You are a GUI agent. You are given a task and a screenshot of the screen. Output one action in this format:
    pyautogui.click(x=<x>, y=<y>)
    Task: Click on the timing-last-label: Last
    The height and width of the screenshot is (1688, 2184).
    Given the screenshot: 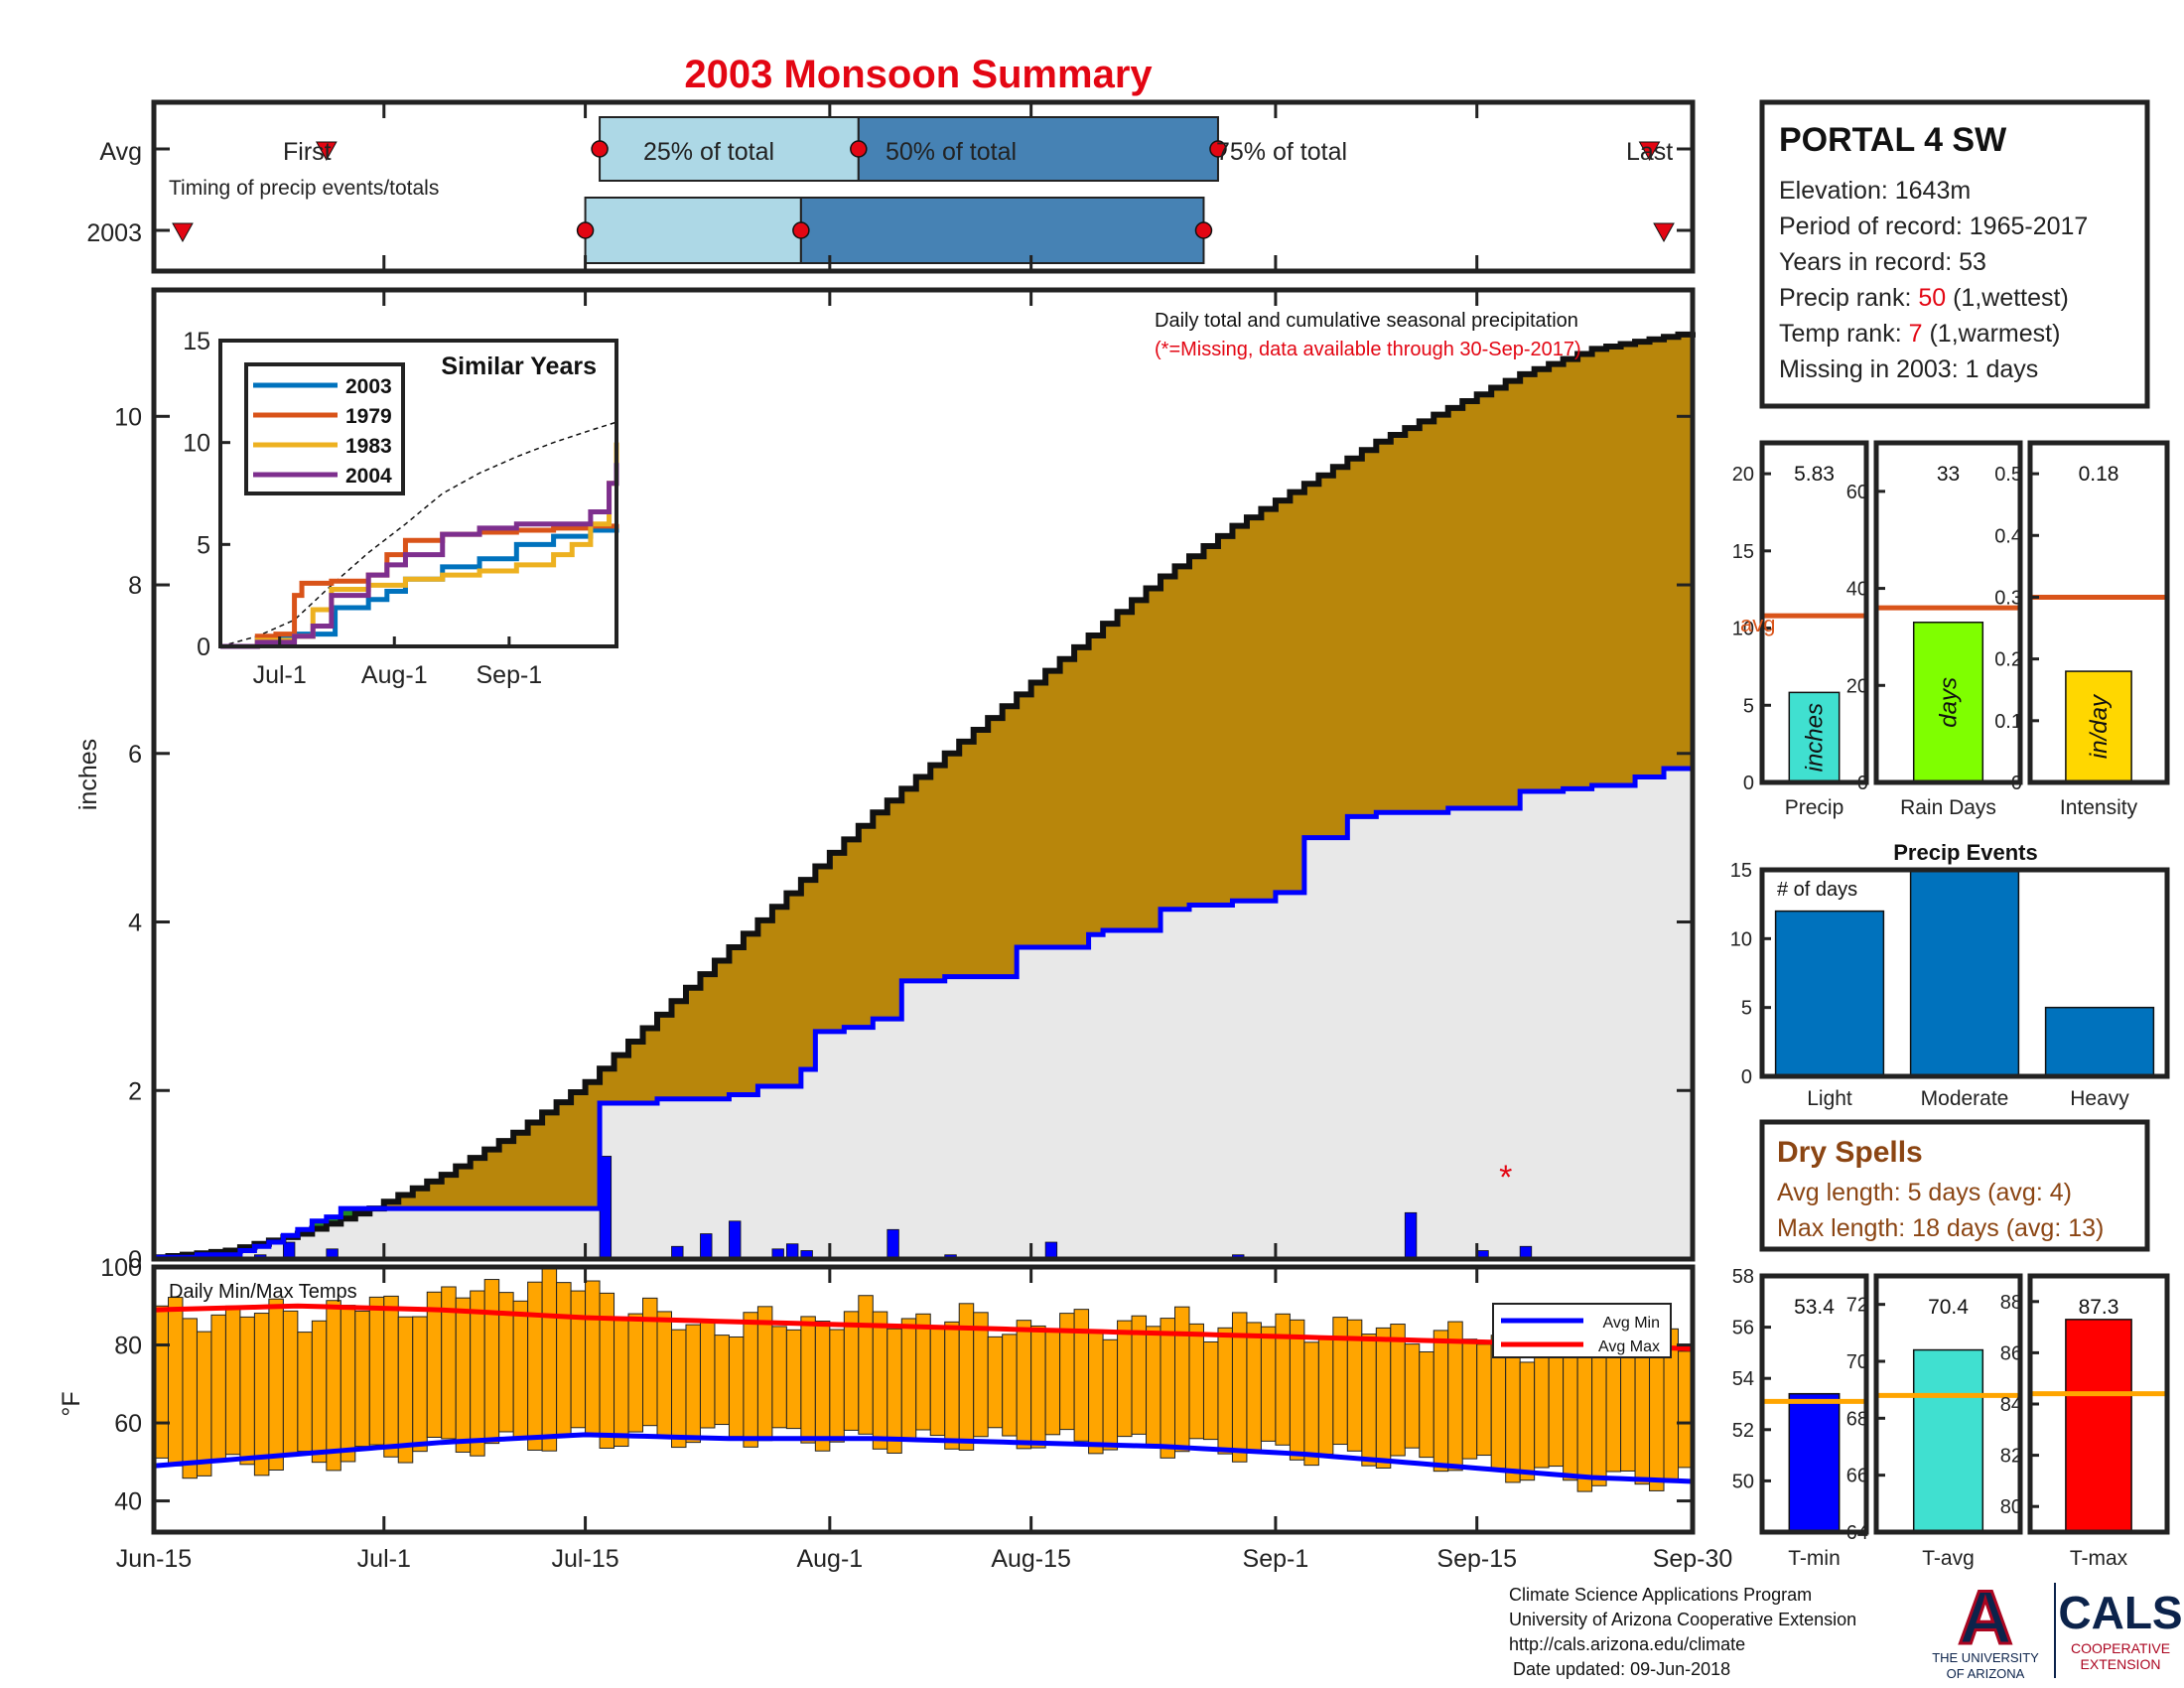 What is the action you would take?
    pyautogui.click(x=1649, y=152)
    